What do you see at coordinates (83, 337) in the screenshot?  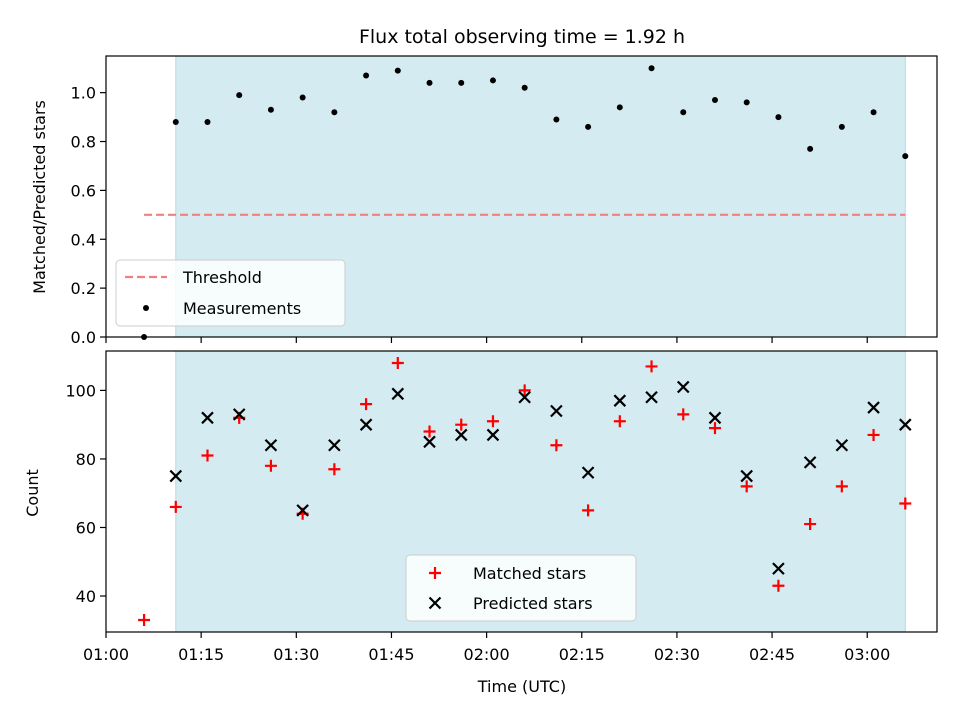 I see `y-tick-label: 0.0` at bounding box center [83, 337].